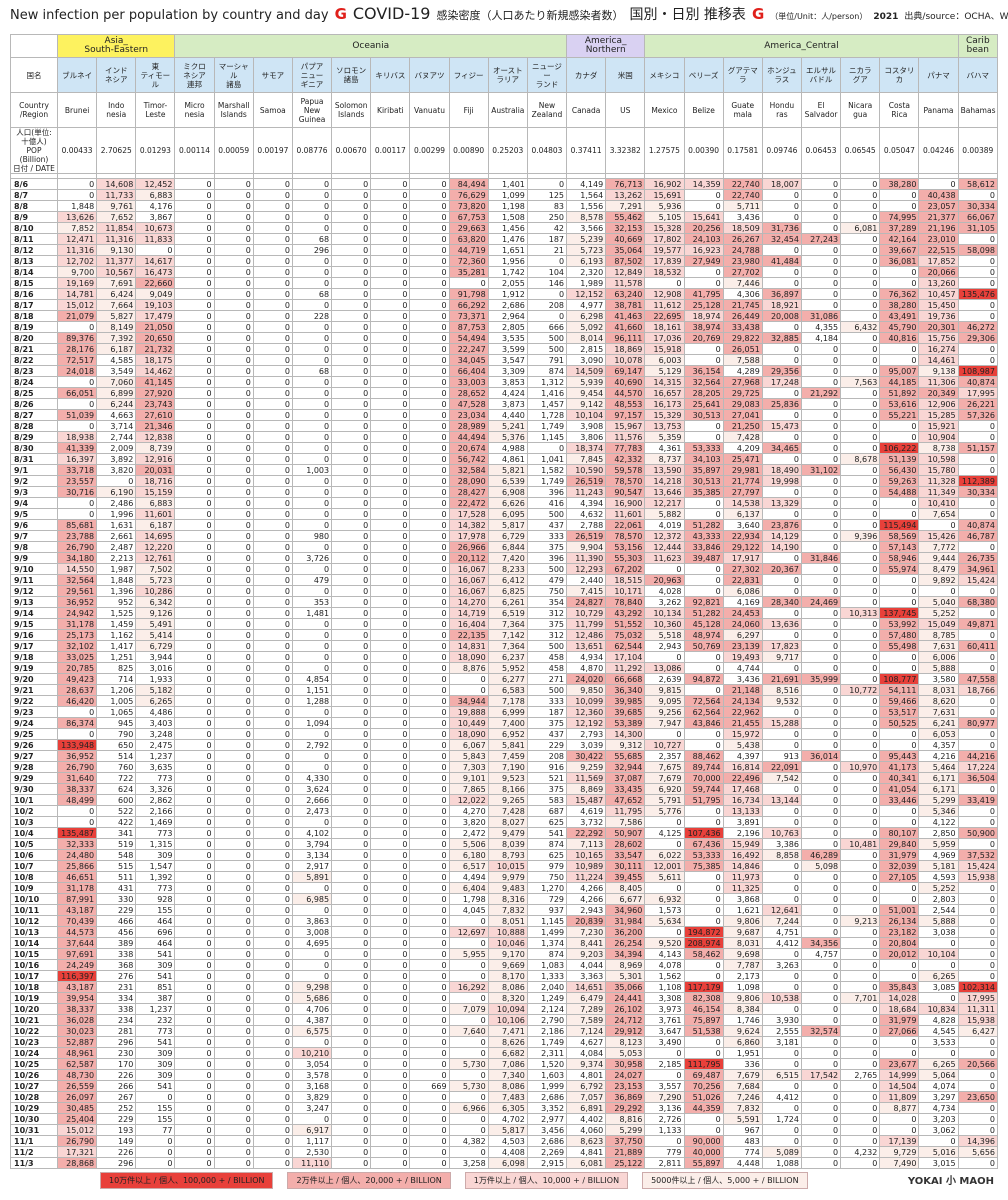 The image size is (1008, 1200). What do you see at coordinates (978, 1020) in the screenshot?
I see `cell: 15,938` at bounding box center [978, 1020].